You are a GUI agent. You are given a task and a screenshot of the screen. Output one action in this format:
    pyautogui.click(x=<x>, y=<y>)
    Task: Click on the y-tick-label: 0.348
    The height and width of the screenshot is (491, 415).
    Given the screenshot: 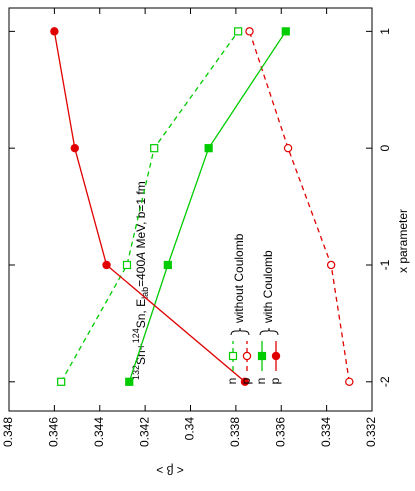 What is the action you would take?
    pyautogui.click(x=8, y=432)
    